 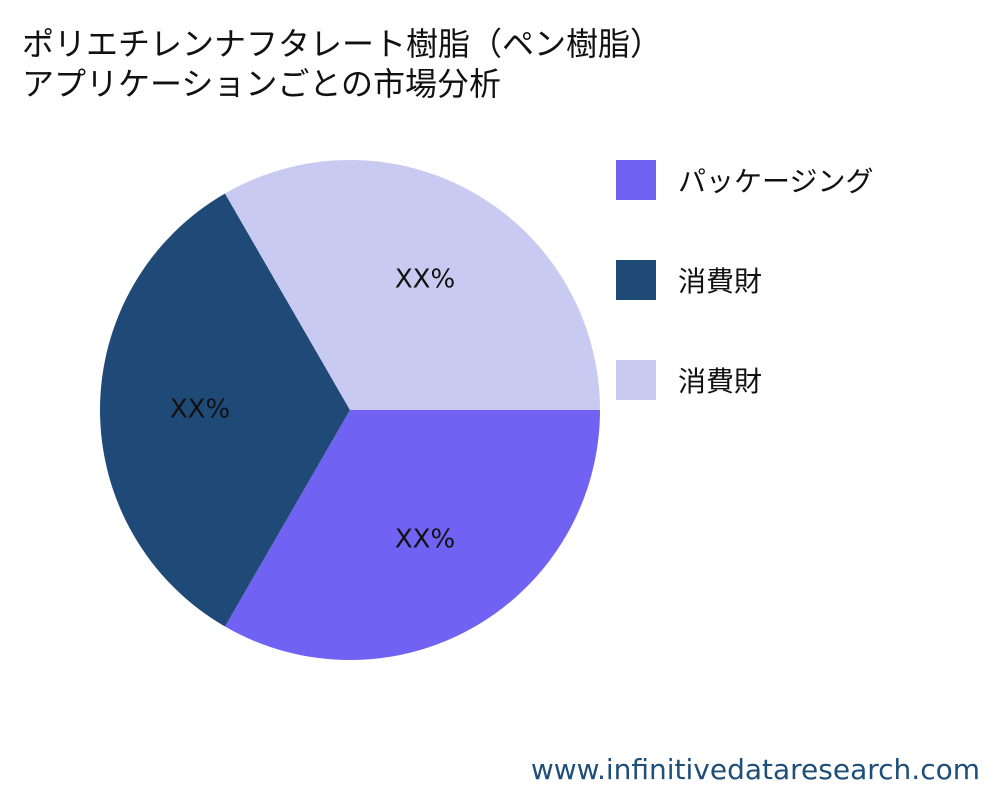 What do you see at coordinates (342, 44) in the screenshot?
I see `chart-title-line-1: ポリエチレンナフタレート樹脂（ペン樹脂）` at bounding box center [342, 44].